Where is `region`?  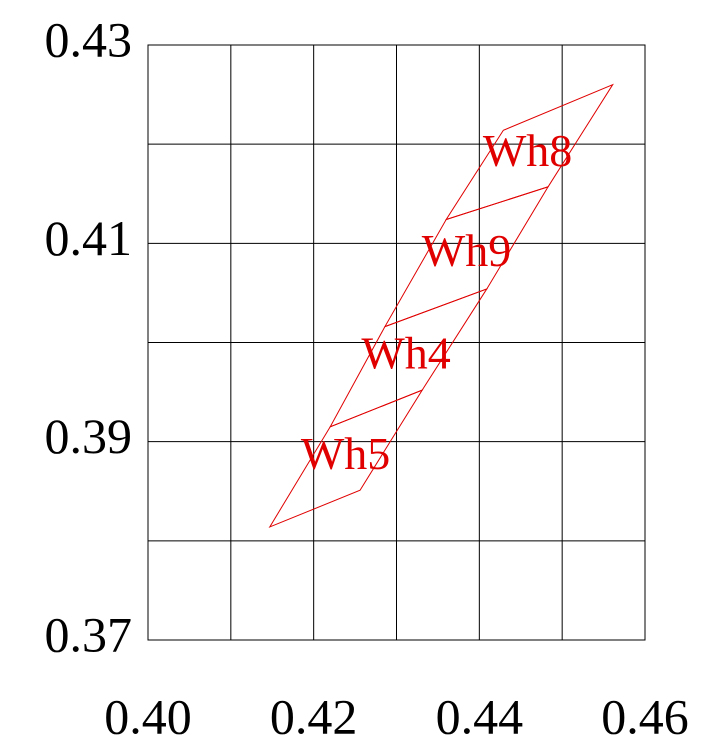
region is located at coordinates (529, 152).